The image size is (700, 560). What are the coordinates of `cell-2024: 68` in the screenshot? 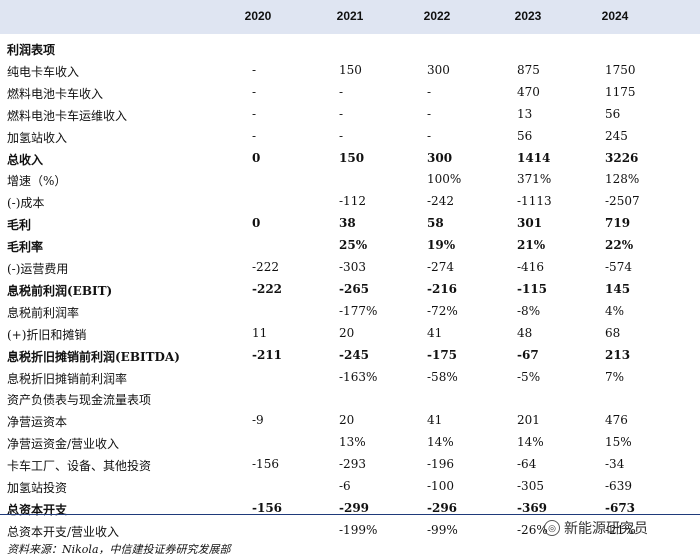 It's located at (613, 332).